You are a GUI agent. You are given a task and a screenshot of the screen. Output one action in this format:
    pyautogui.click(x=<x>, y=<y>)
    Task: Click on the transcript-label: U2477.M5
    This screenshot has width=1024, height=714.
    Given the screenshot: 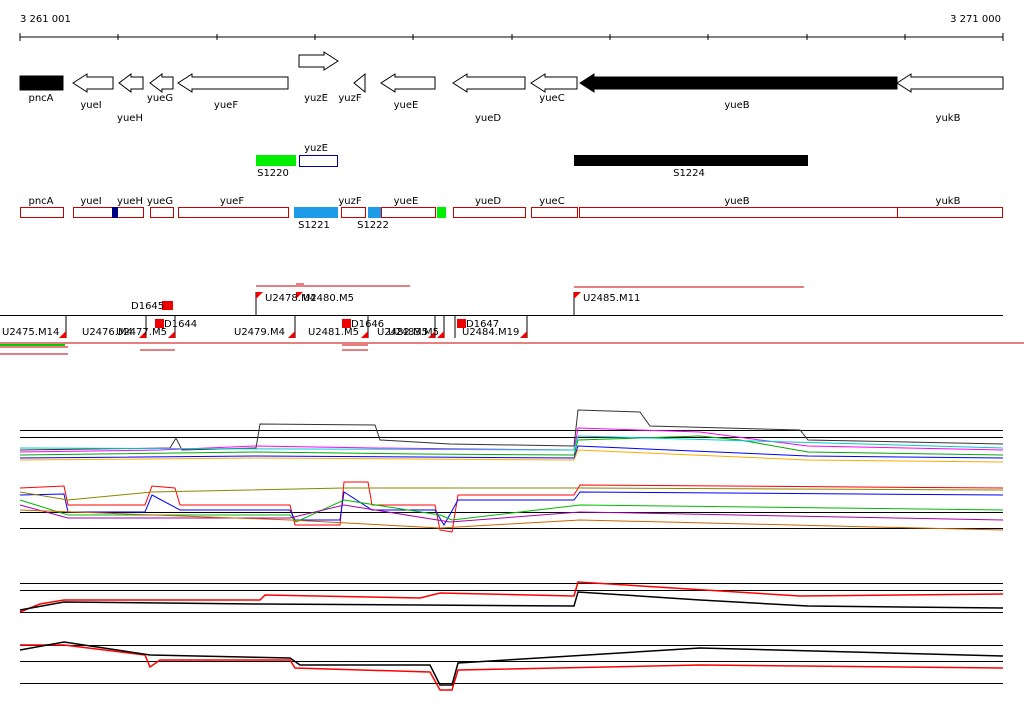 What is the action you would take?
    pyautogui.click(x=141, y=332)
    